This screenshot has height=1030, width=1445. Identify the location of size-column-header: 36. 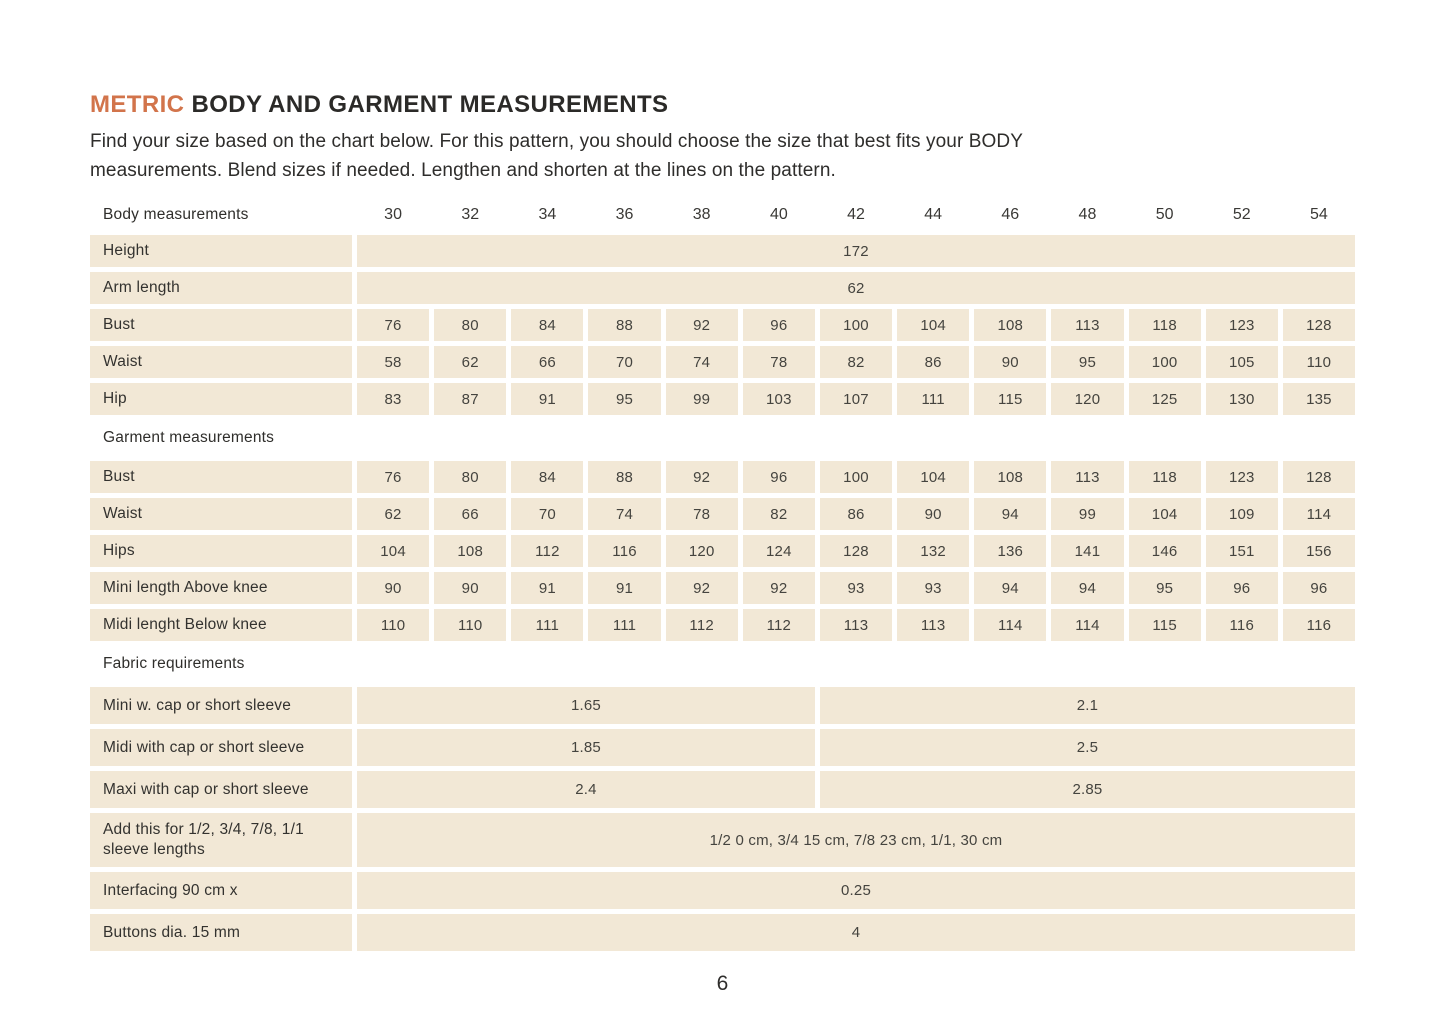
(624, 215).